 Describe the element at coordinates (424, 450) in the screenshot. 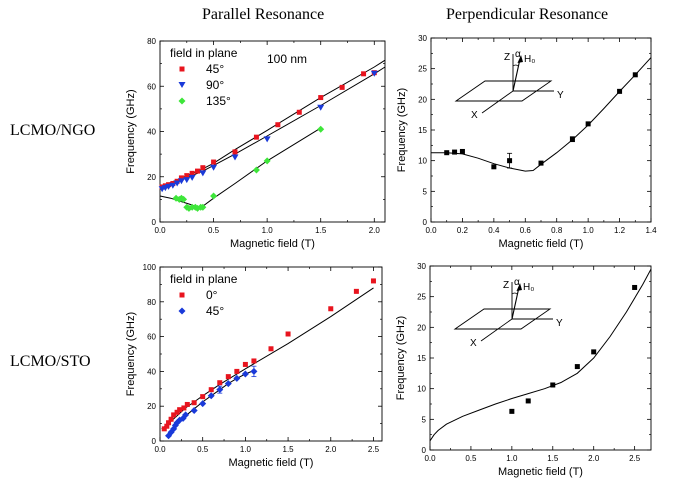

I see `sto-perpendicular-y-tick-label: 0` at that location.